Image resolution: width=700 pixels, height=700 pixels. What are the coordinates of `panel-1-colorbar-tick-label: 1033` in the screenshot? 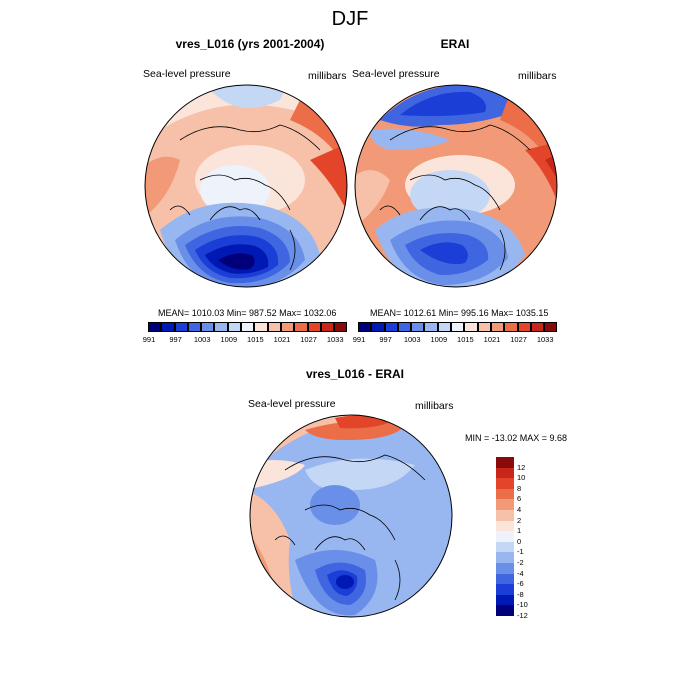 It's located at (335, 339).